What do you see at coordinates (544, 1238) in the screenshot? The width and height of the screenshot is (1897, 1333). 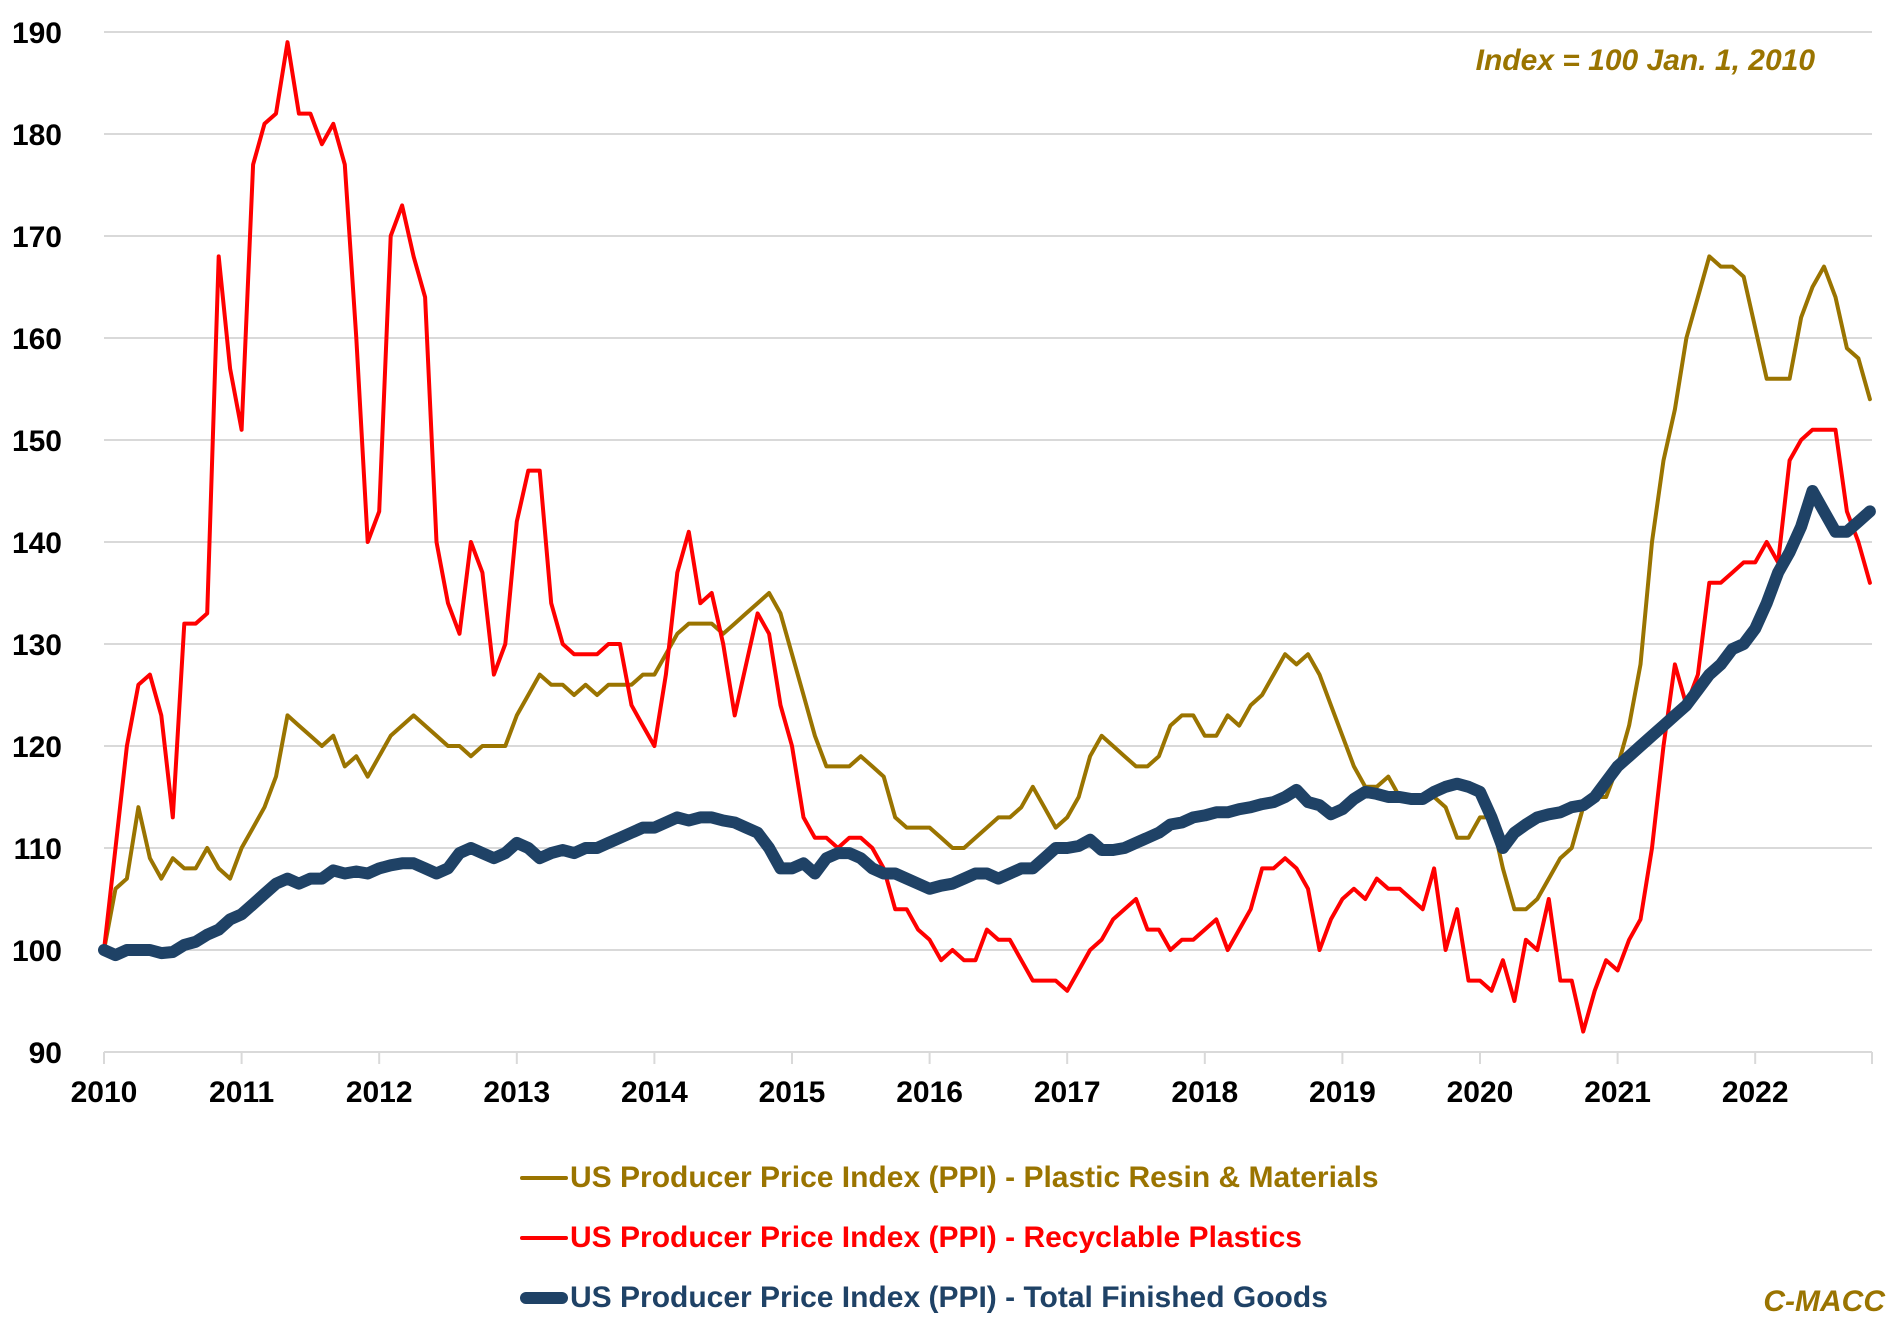 I see `legend-swatch-recyclable` at bounding box center [544, 1238].